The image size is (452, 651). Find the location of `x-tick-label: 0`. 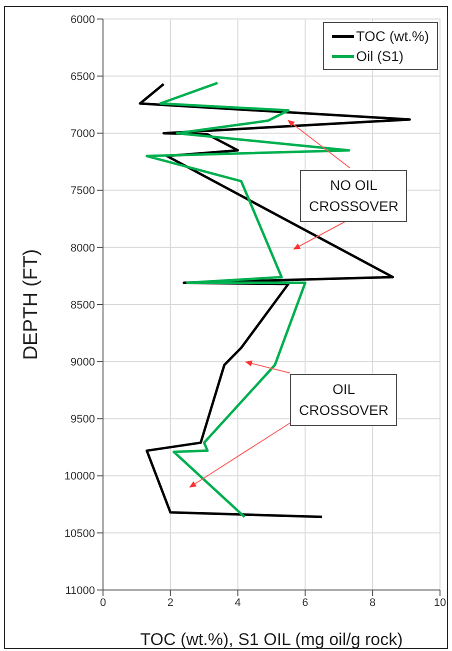

x-tick-label: 0 is located at coordinates (103, 602).